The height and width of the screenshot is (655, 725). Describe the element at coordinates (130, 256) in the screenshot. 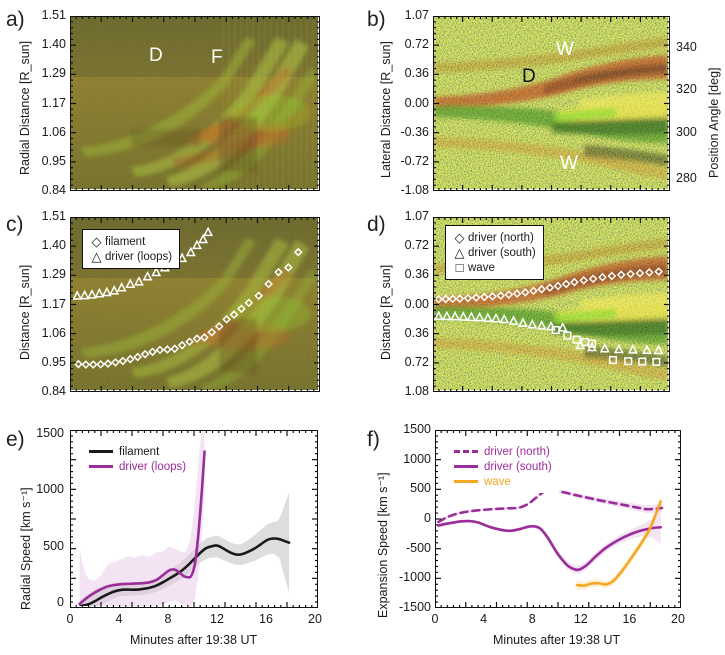

I see `legend-item-driver-loops: △ driver (loops)` at that location.